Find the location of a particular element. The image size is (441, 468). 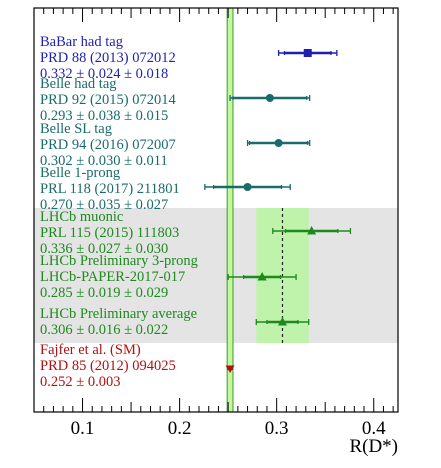

x-axis-label: R(D*) is located at coordinates (373, 446).